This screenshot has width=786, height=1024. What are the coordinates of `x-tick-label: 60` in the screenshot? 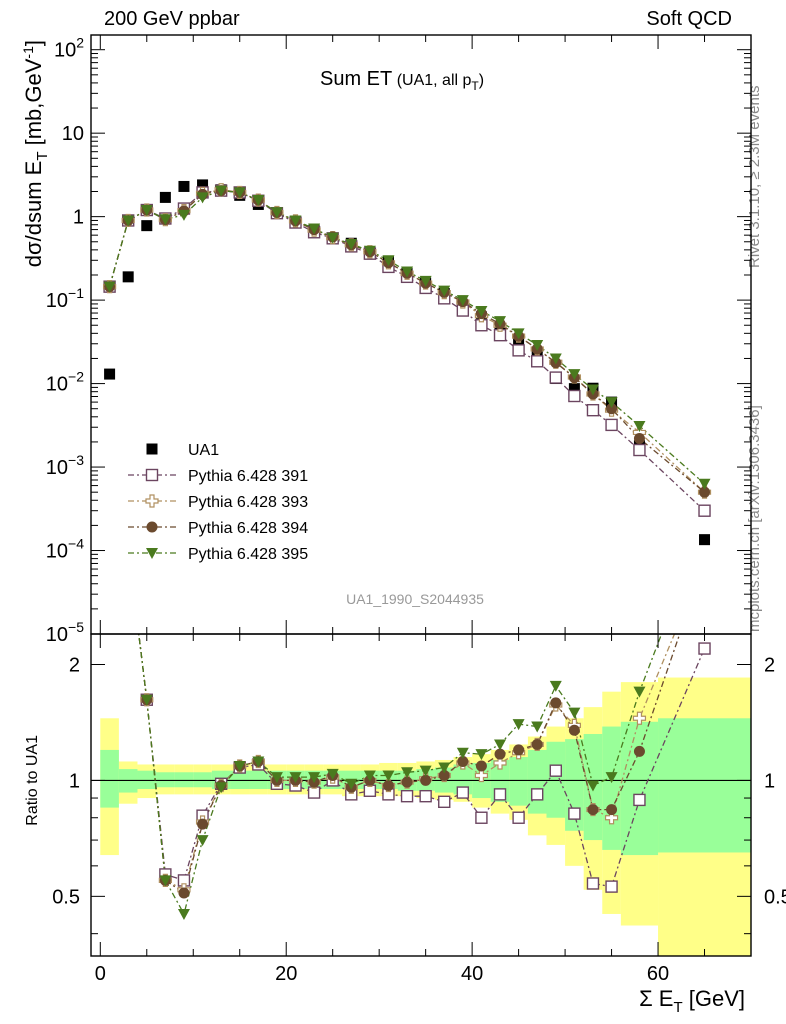 It's located at (658, 974).